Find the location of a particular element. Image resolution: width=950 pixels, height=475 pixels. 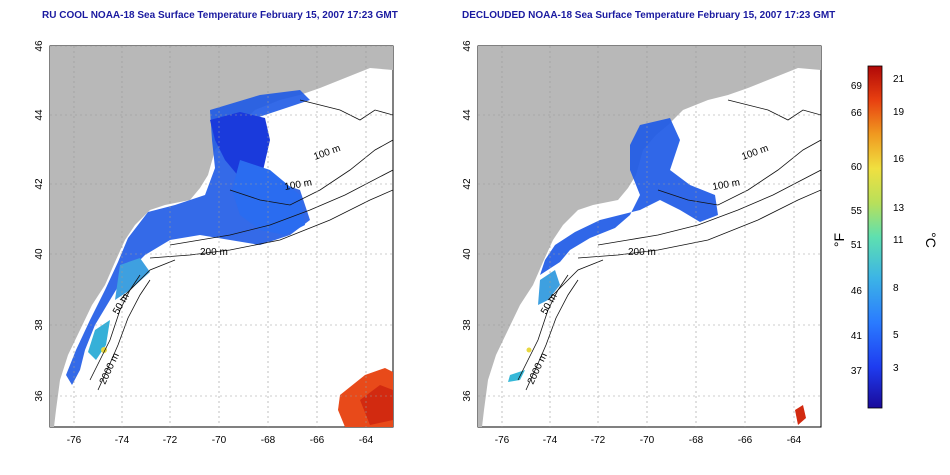

right-lon-ticks: -76 -74 -72 -70 -68 -66 -64 is located at coordinates (648, 440).